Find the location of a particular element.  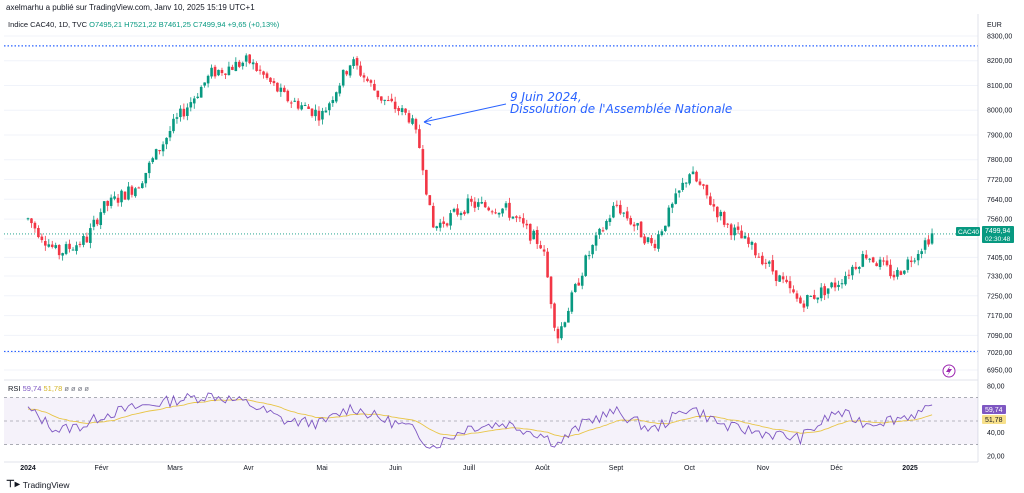

time-tick-label: Nov is located at coordinates (763, 468).